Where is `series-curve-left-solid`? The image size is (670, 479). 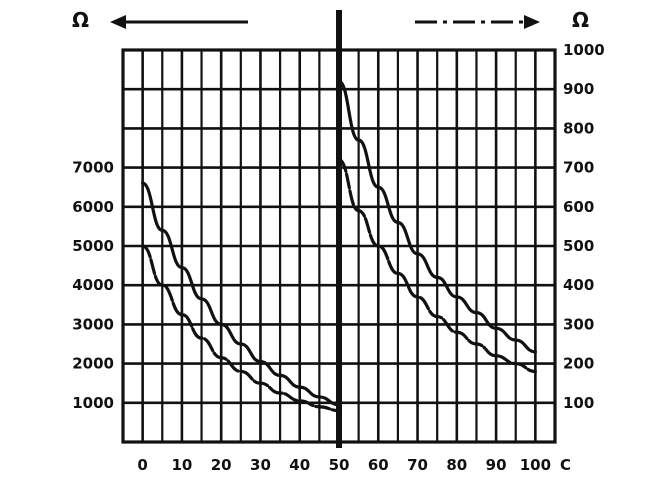
series-curve-left-solid is located at coordinates (241, 294).